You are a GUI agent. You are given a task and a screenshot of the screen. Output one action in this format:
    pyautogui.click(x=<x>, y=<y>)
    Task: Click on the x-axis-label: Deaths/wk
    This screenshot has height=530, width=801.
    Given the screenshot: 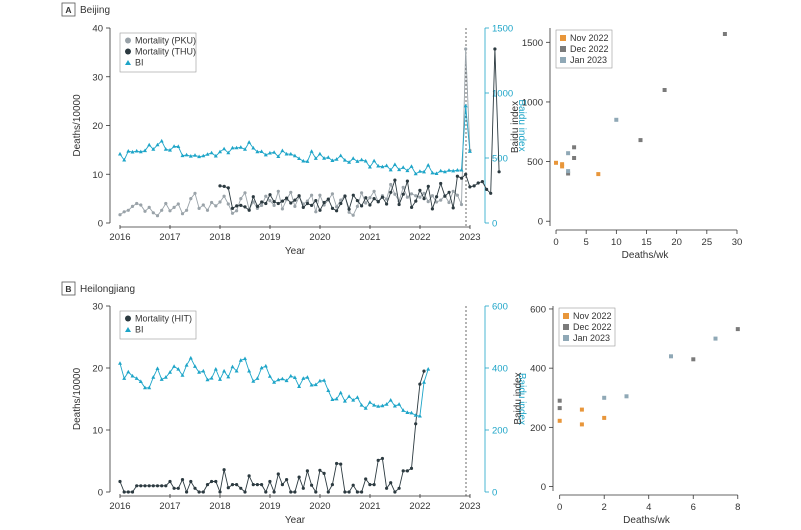 What is the action you would take?
    pyautogui.click(x=647, y=520)
    